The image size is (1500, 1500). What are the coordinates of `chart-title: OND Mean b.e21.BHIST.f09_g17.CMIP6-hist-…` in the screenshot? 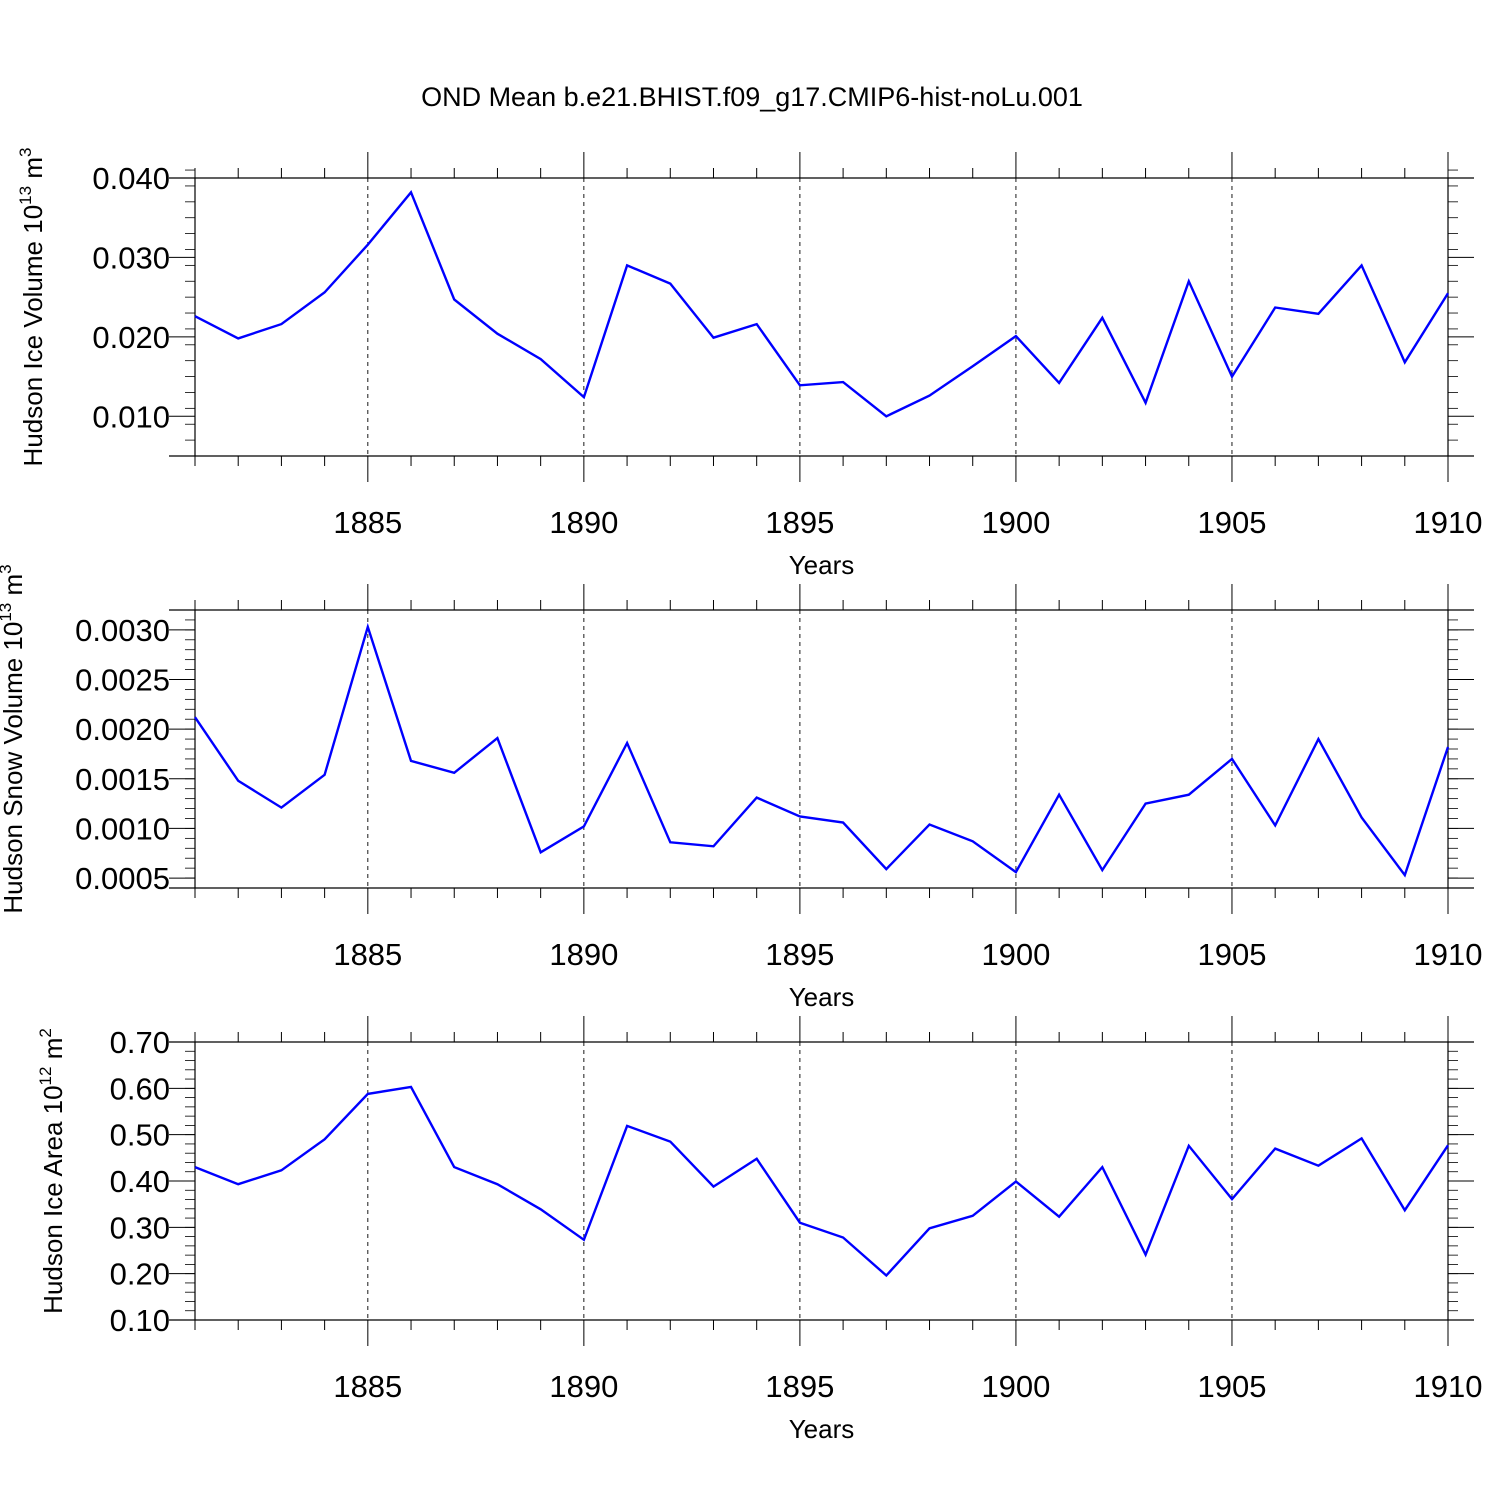 It's located at (752, 97).